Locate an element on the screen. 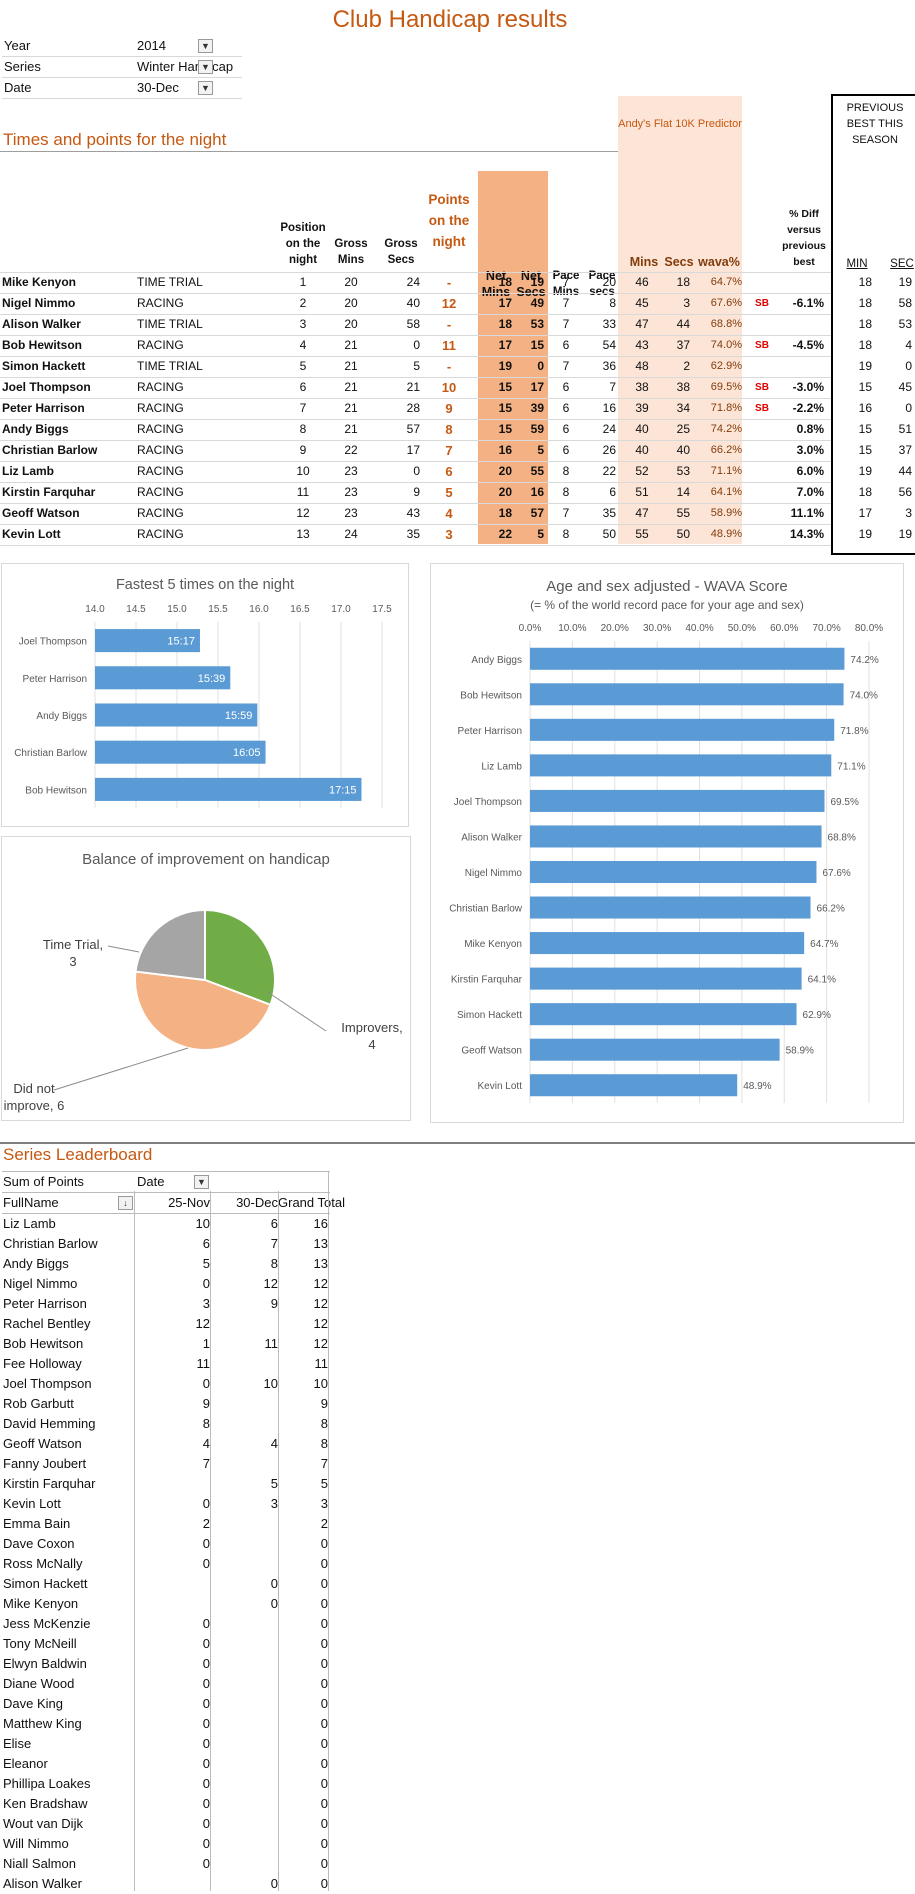 Image resolution: width=915 pixels, height=1894 pixels. pie-data-label: 3 is located at coordinates (72, 961).